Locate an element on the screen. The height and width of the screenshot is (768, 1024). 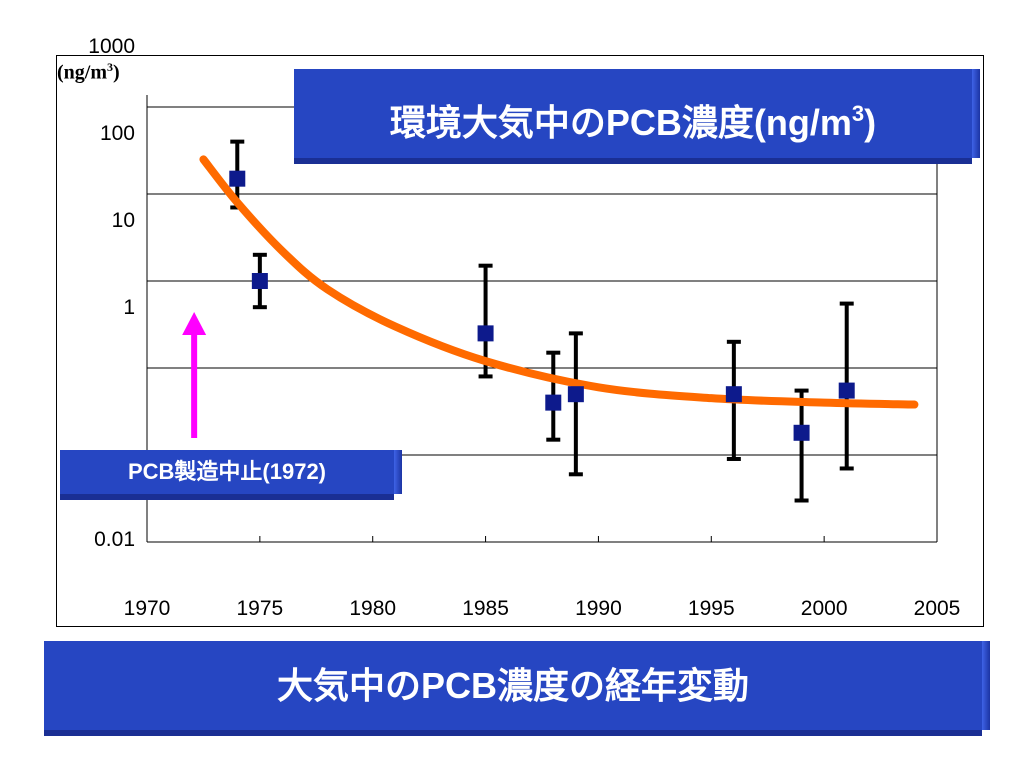
caption: 大気中のPCB濃度の経年変動 is located at coordinates (512, 685).